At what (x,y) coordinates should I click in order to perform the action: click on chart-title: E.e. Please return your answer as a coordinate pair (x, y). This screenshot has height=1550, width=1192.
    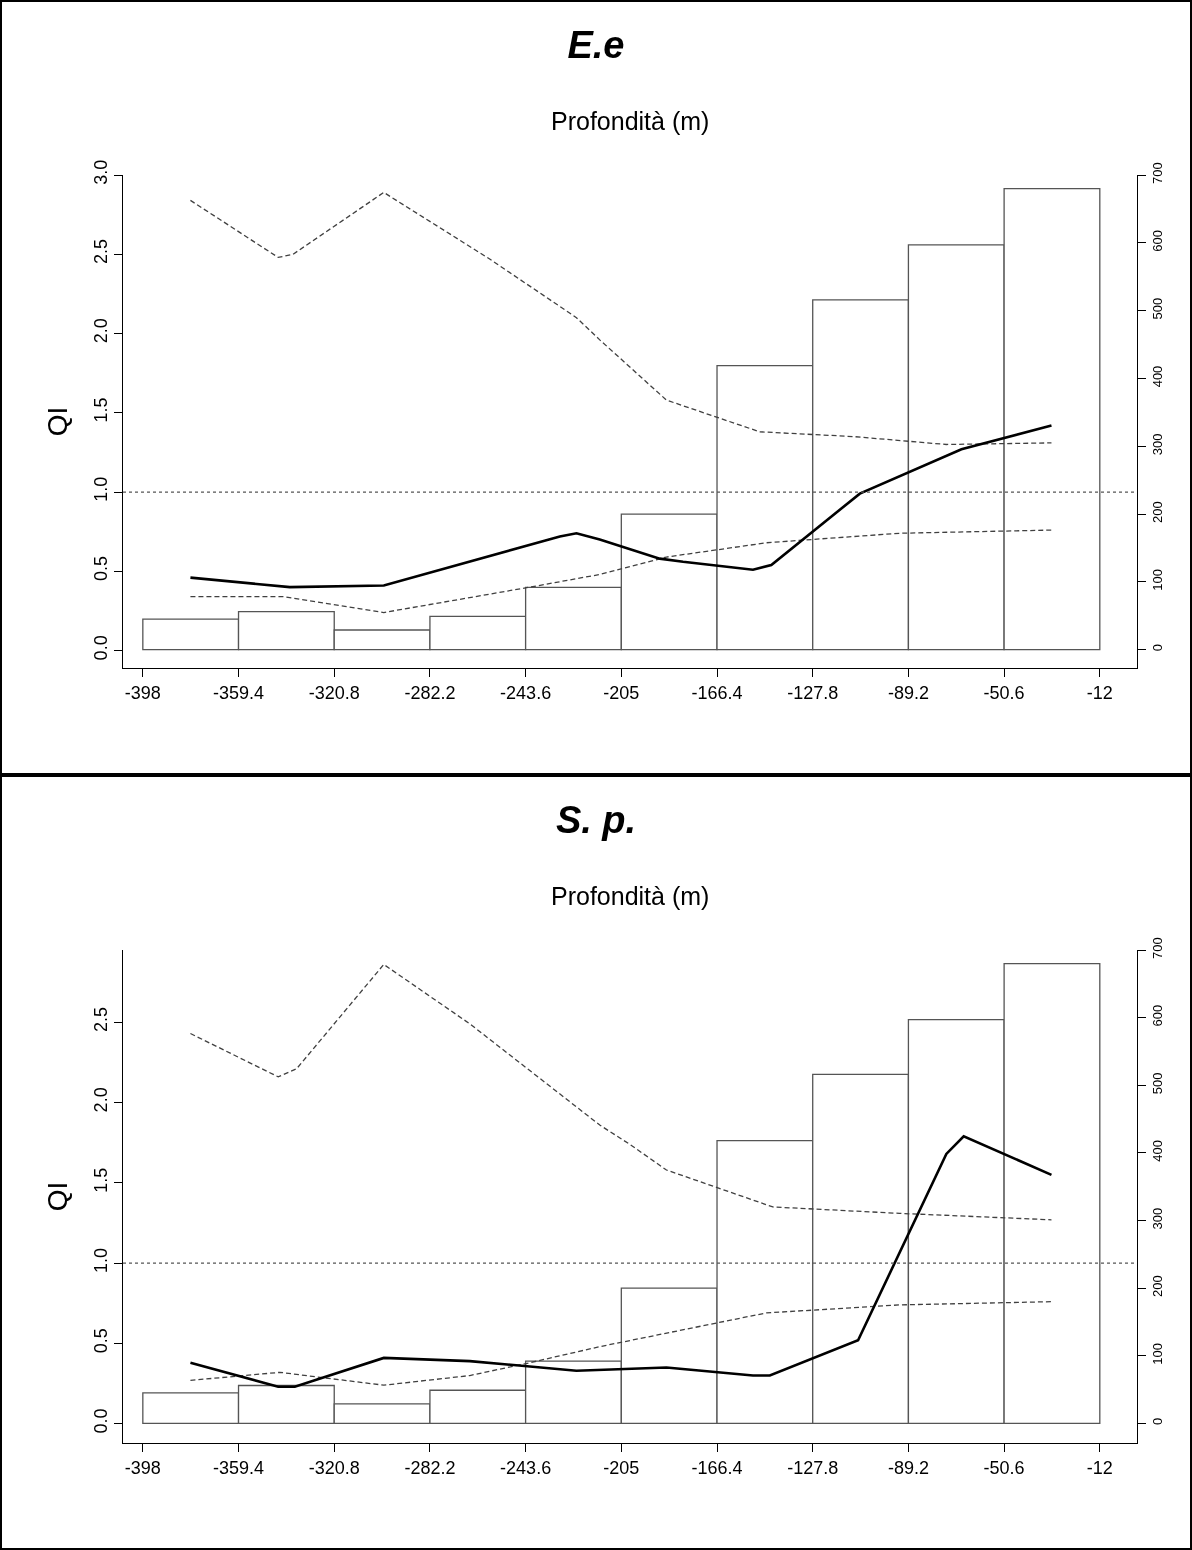
    Looking at the image, I should click on (596, 45).